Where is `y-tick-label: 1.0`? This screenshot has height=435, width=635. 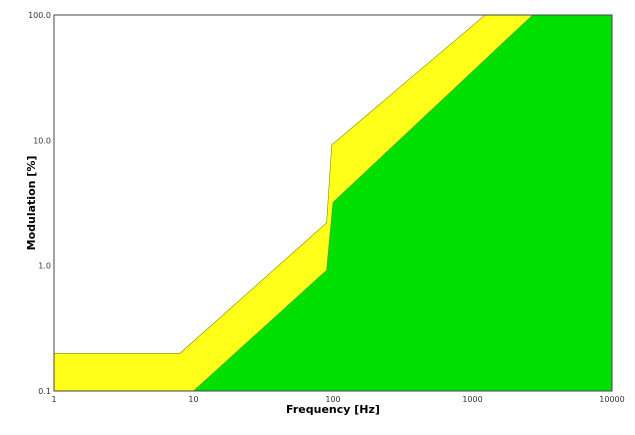
y-tick-label: 1.0 is located at coordinates (44, 266).